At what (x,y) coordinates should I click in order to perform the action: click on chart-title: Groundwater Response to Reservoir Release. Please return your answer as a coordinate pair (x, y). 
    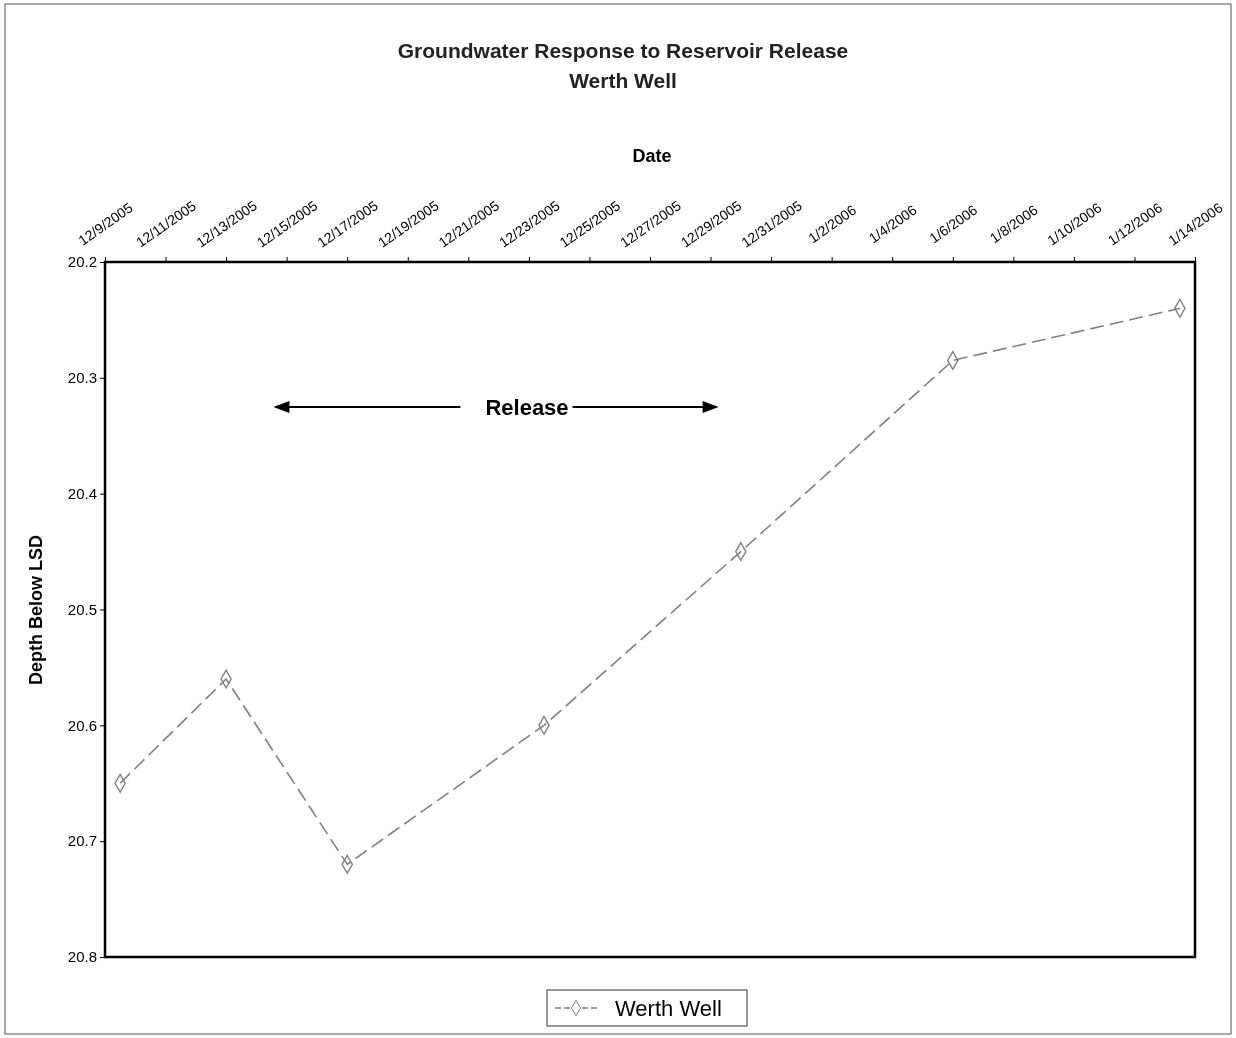
    Looking at the image, I should click on (623, 50).